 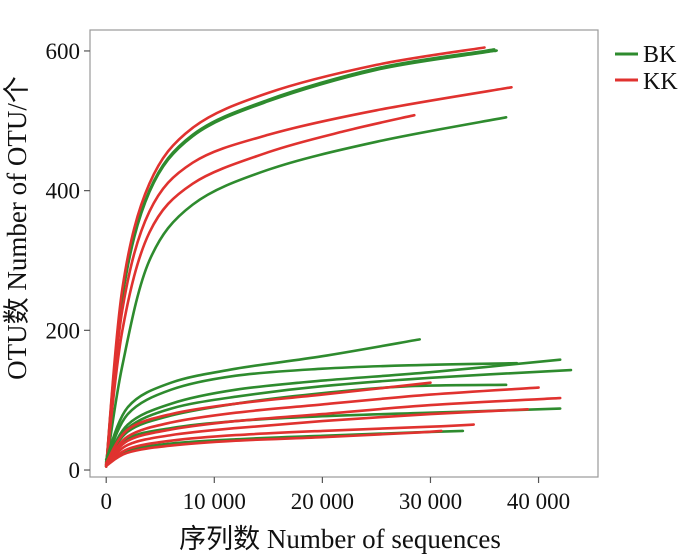 What do you see at coordinates (538, 501) in the screenshot?
I see `x-tick-label: 40 000` at bounding box center [538, 501].